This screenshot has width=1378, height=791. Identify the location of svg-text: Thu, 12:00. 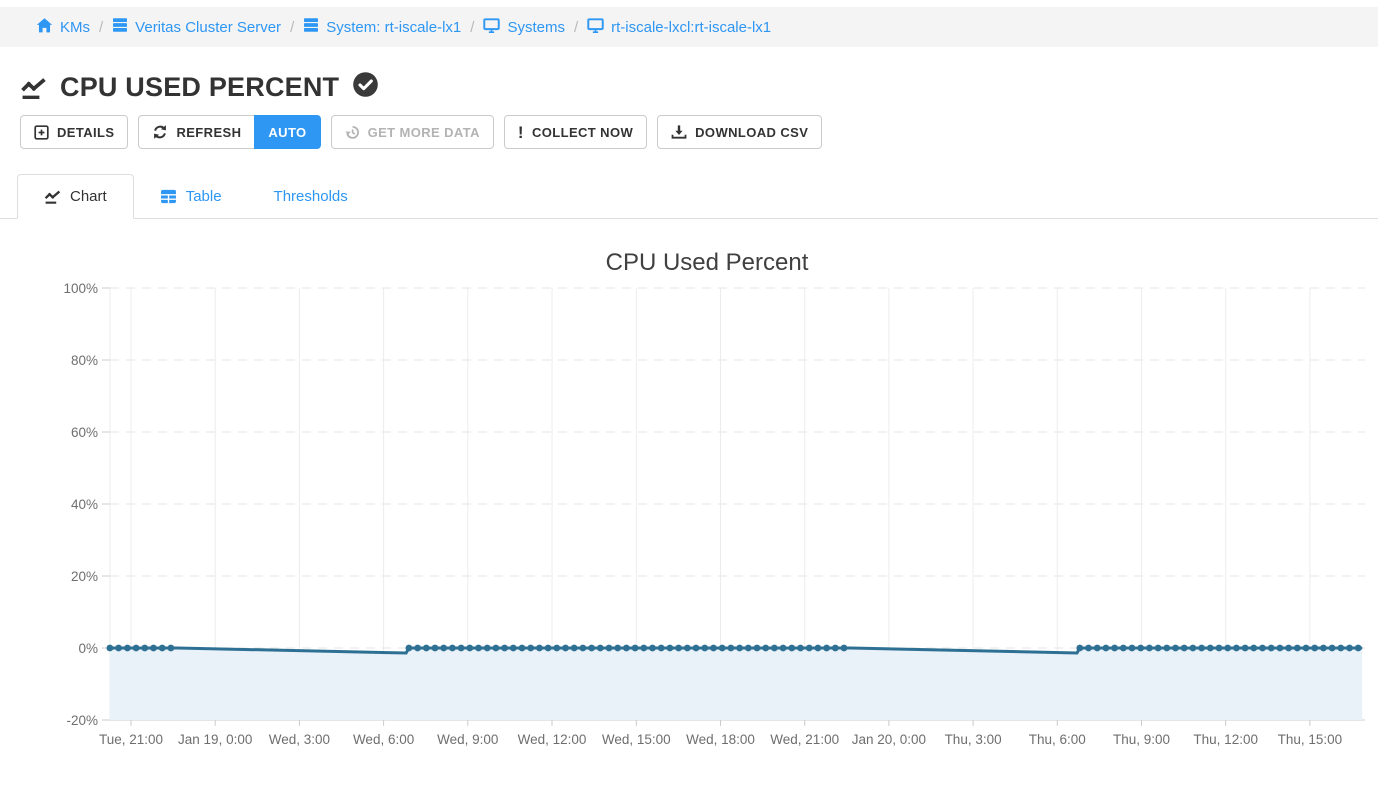
(1225, 739).